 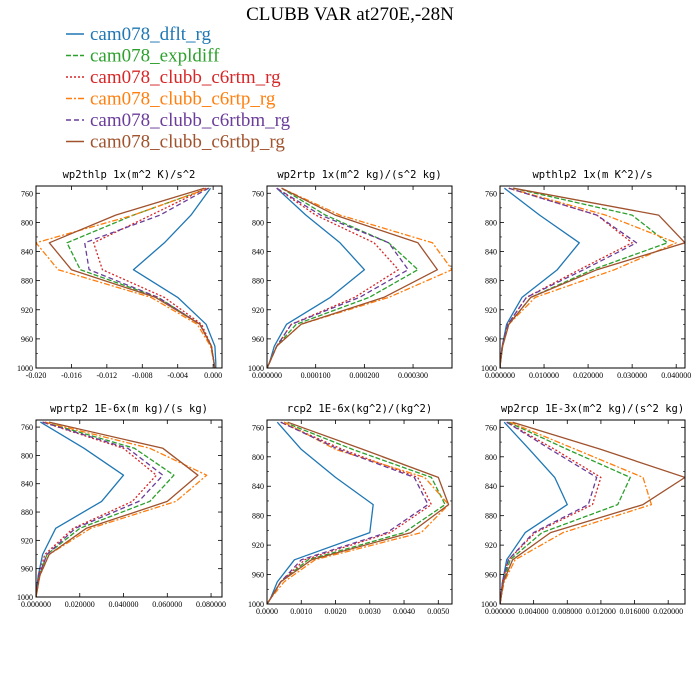 What do you see at coordinates (370, 611) in the screenshot?
I see `x-tick-label: 0.0030` at bounding box center [370, 611].